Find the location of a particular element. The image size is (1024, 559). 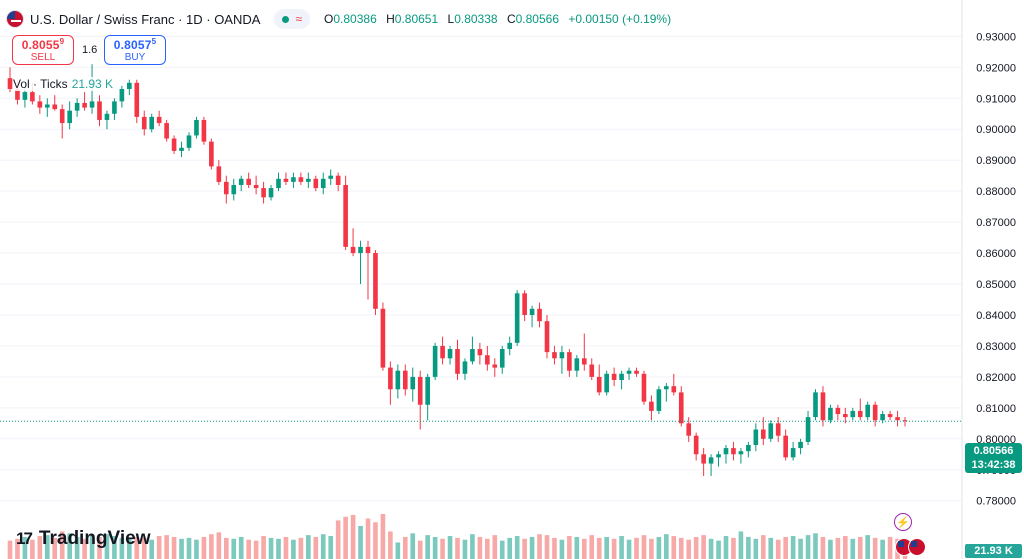

us-event-flag-icon is located at coordinates (917, 547).